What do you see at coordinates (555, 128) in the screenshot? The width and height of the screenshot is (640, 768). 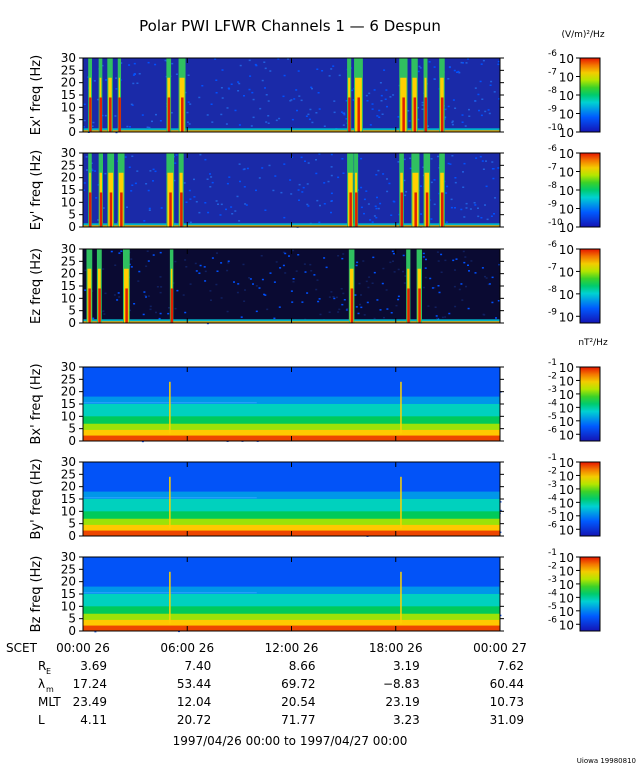 I see `colorbar-tick-exponent: -10` at bounding box center [555, 128].